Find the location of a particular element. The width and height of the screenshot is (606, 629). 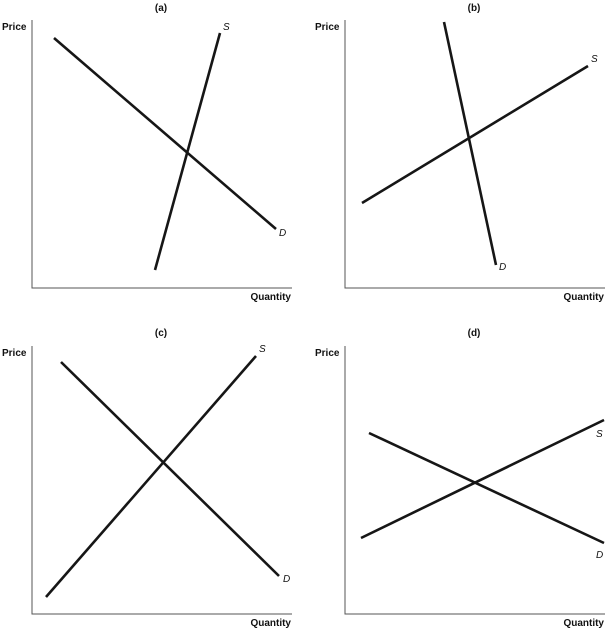

panel-b-title: (b) is located at coordinates (474, 8).